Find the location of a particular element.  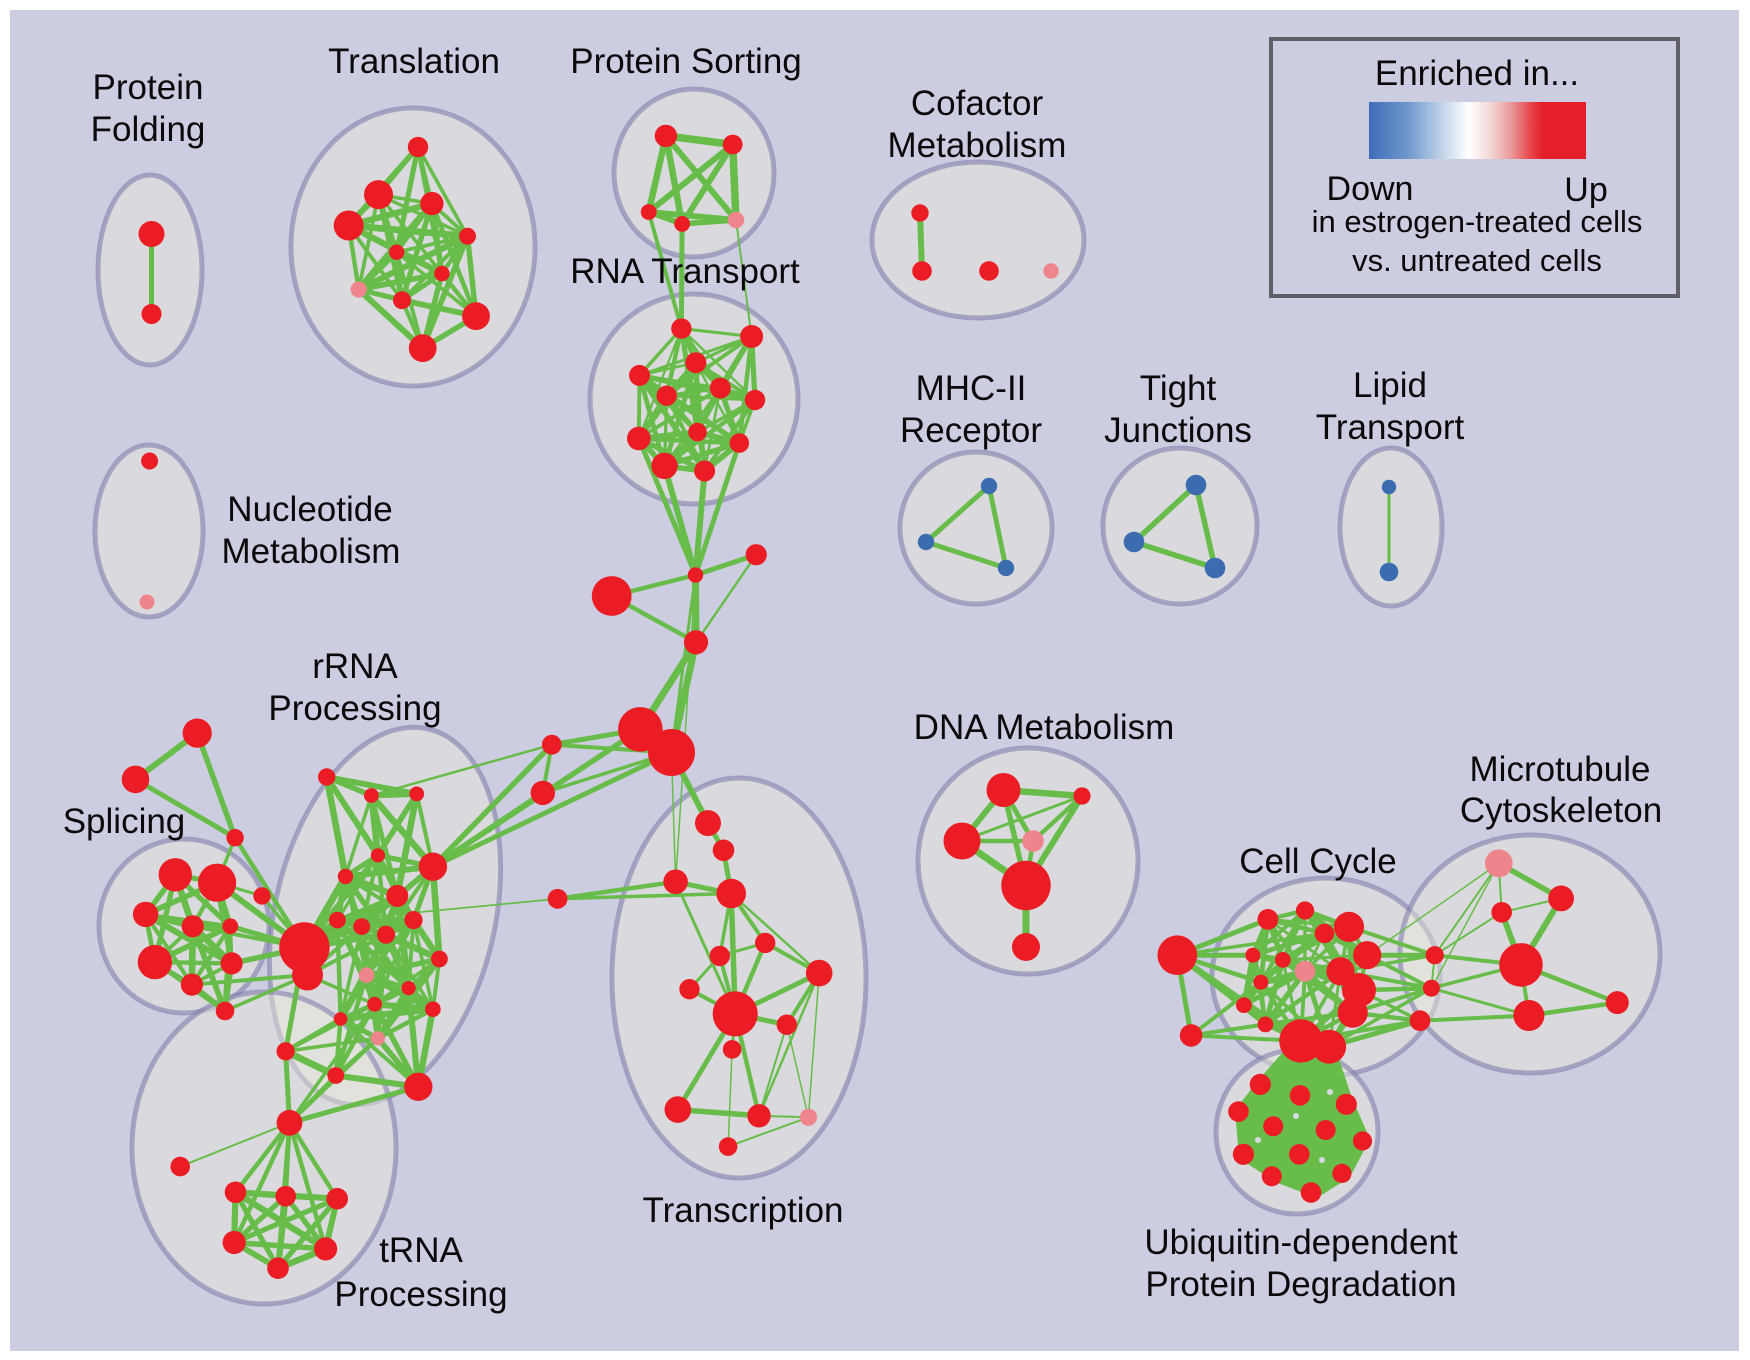

svg-text: Nucleotide is located at coordinates (309, 509).